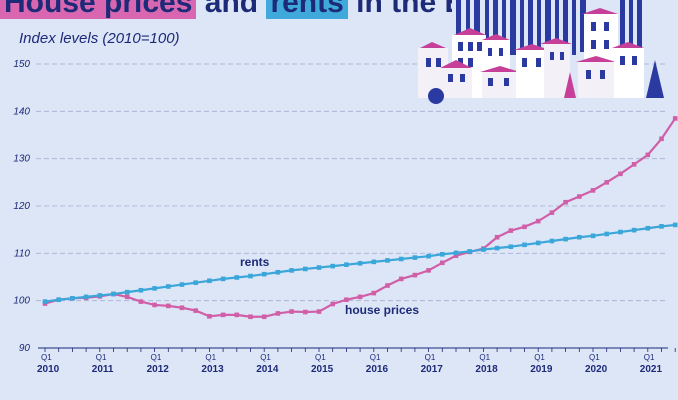 The width and height of the screenshot is (678, 400). Describe the element at coordinates (212, 369) in the screenshot. I see `x-tick-year-label: 2013` at that location.